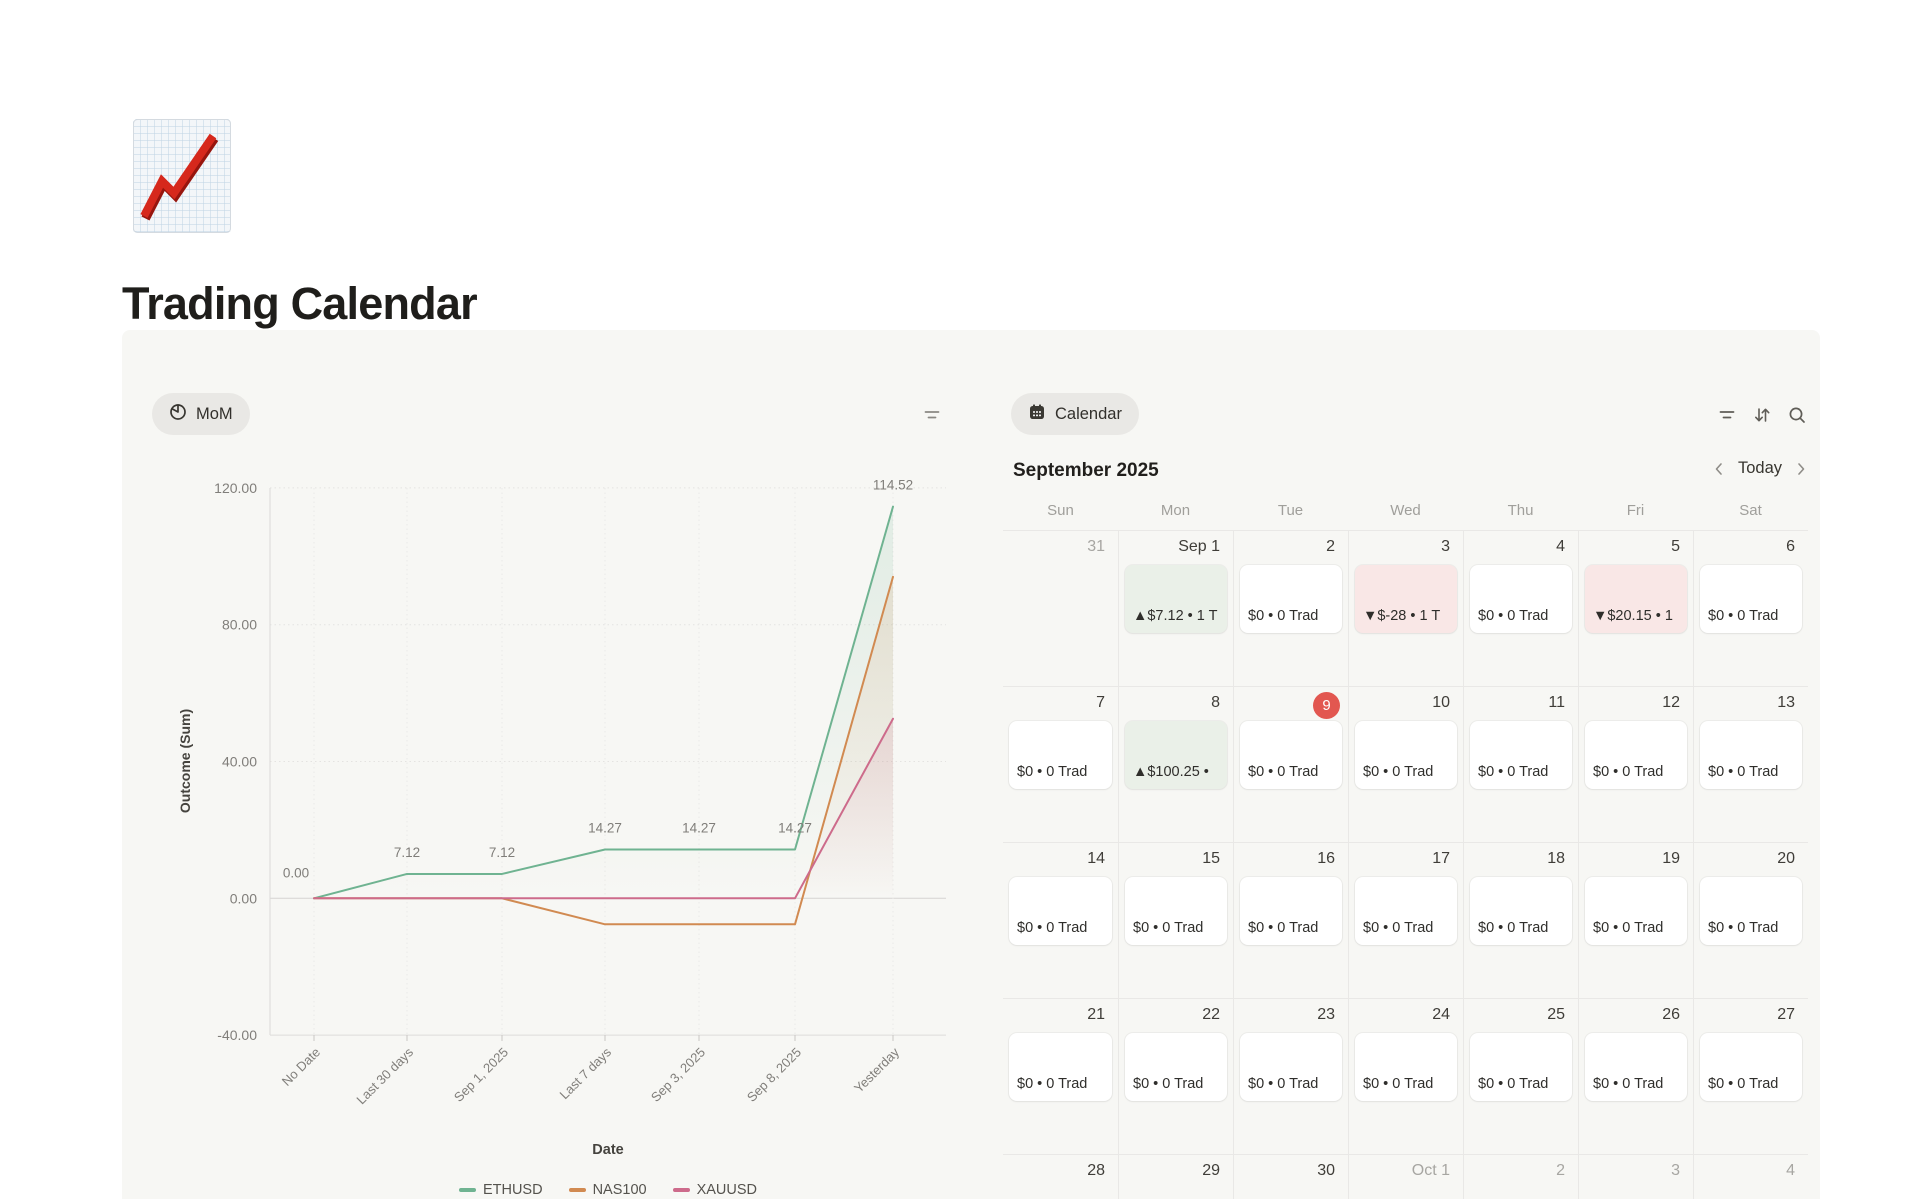 The width and height of the screenshot is (1920, 1199). I want to click on tab-calendar-view: Calendar, so click(1075, 414).